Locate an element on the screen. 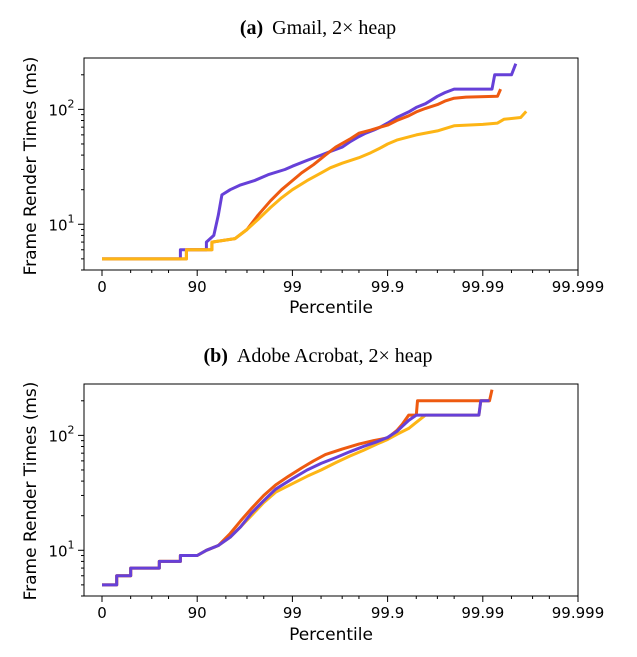  y-axis-label-b: Frame Render Times (ms) is located at coordinates (31, 491).